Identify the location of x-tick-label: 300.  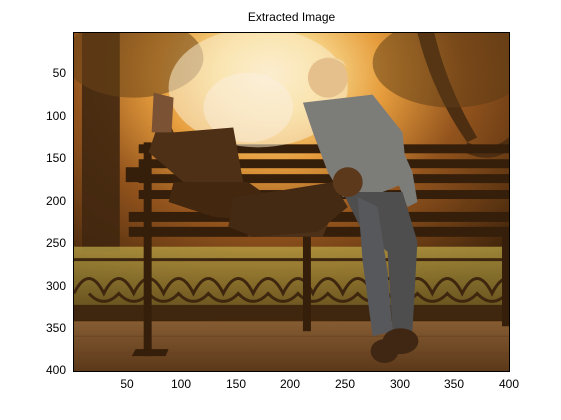
(400, 384).